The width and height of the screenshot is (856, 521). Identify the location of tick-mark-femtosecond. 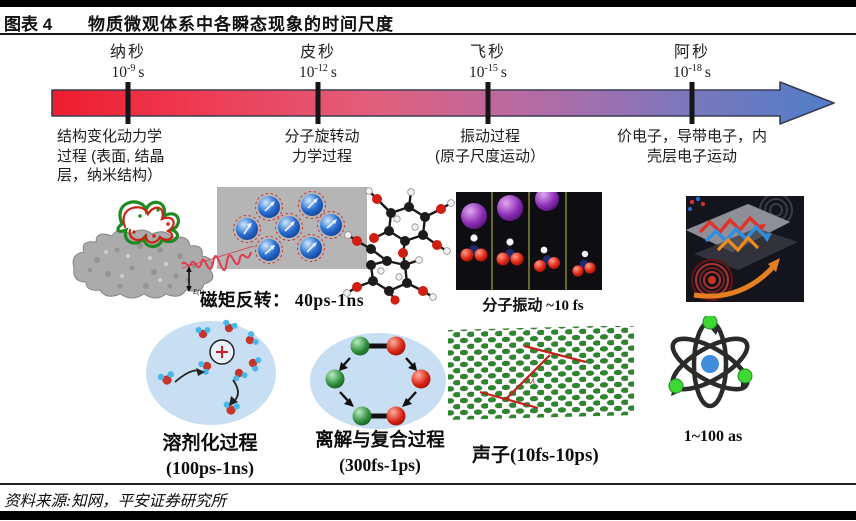
(488, 103).